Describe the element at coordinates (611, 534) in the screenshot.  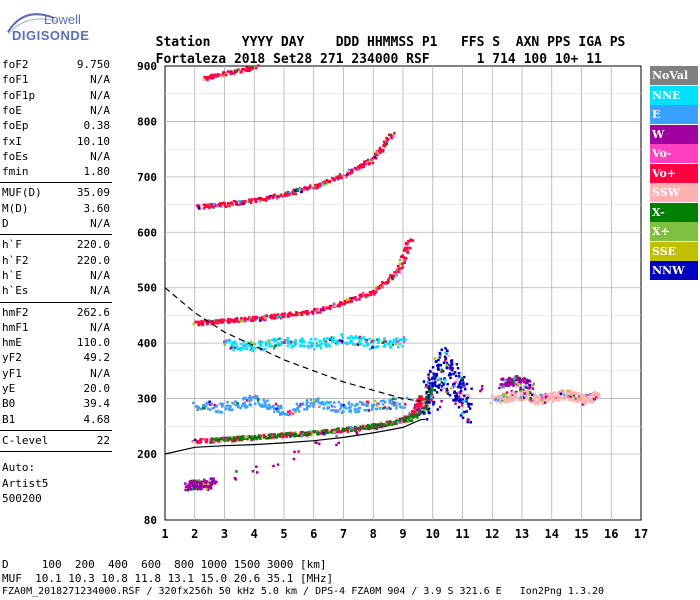
I see `x-tick-label: 16` at that location.